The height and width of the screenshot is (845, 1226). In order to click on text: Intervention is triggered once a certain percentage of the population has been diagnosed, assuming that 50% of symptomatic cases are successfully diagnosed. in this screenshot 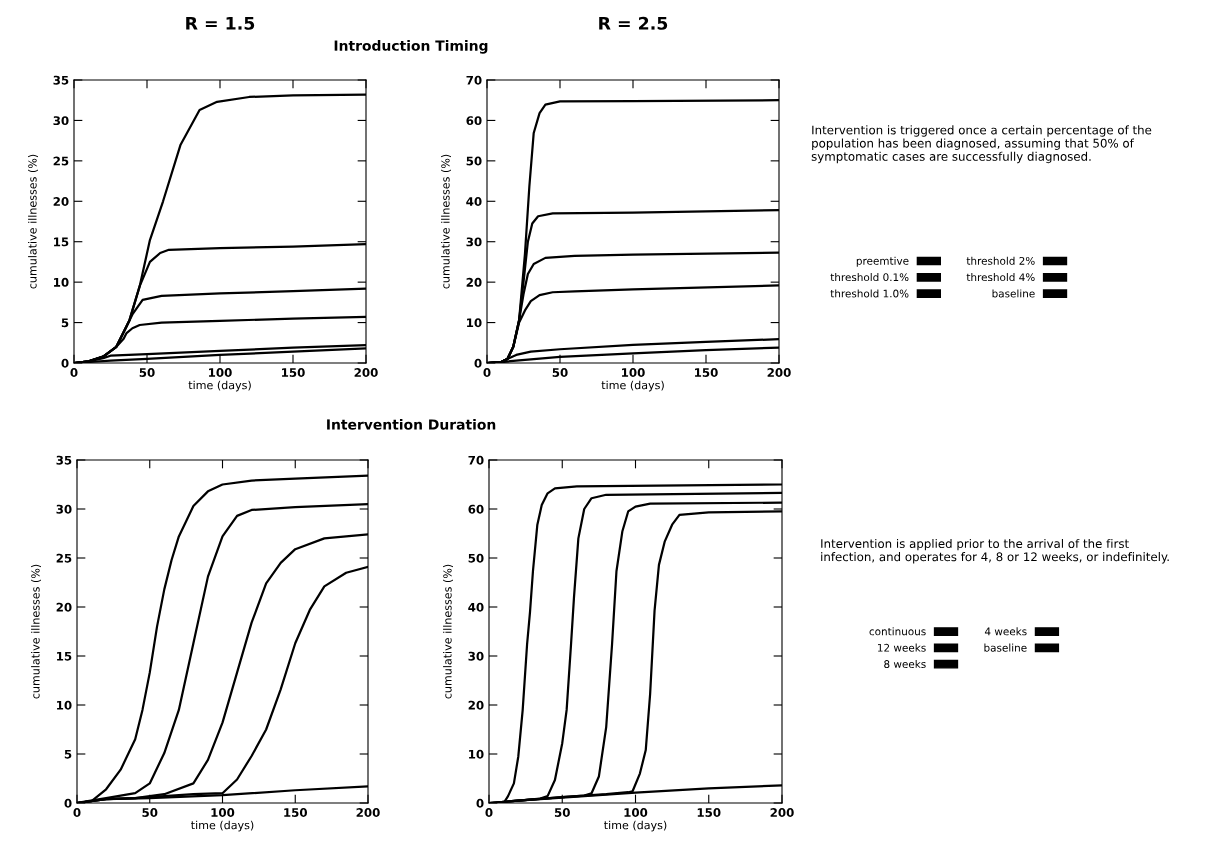, I will do `click(981, 144)`.